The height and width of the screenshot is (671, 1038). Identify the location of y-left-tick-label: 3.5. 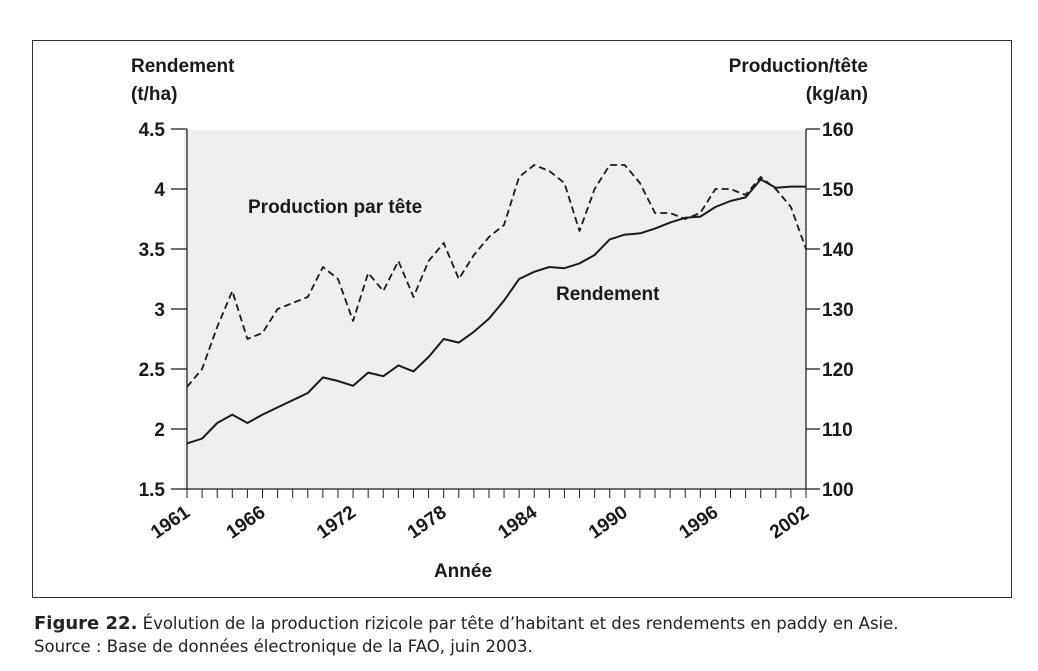
(152, 250).